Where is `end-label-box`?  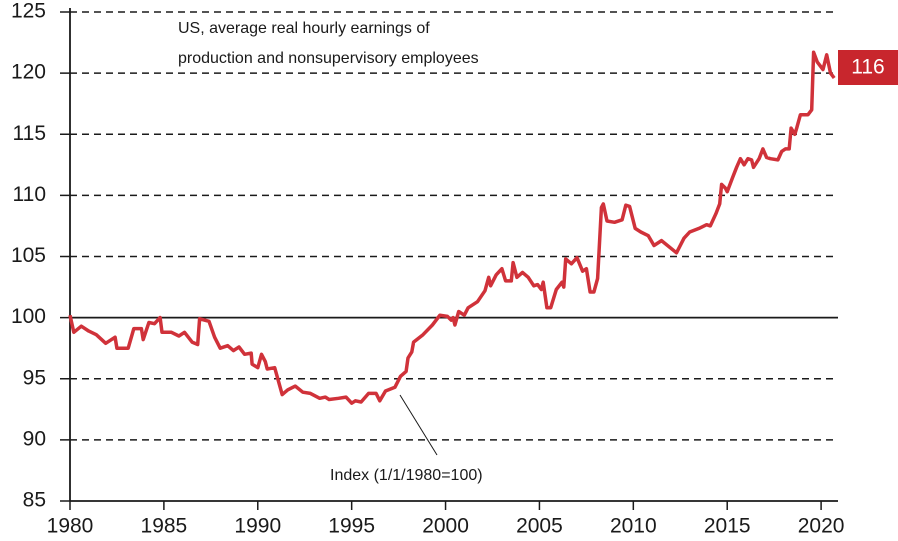 end-label-box is located at coordinates (868, 67).